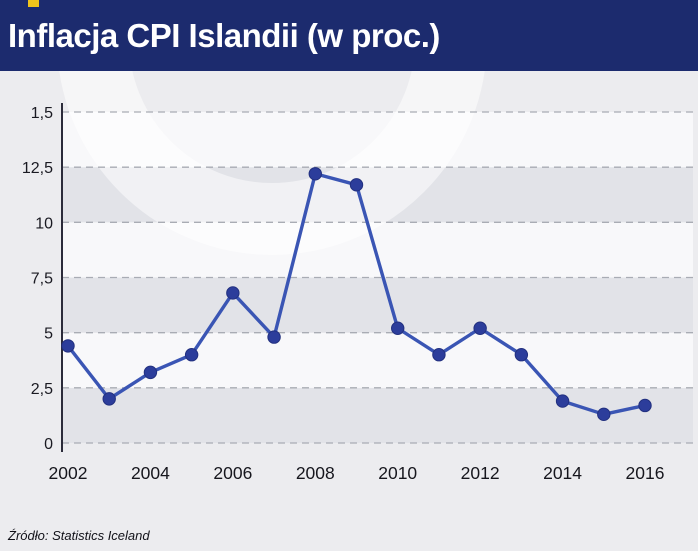 Image resolution: width=698 pixels, height=551 pixels. I want to click on x-tick-label: 2012, so click(480, 473).